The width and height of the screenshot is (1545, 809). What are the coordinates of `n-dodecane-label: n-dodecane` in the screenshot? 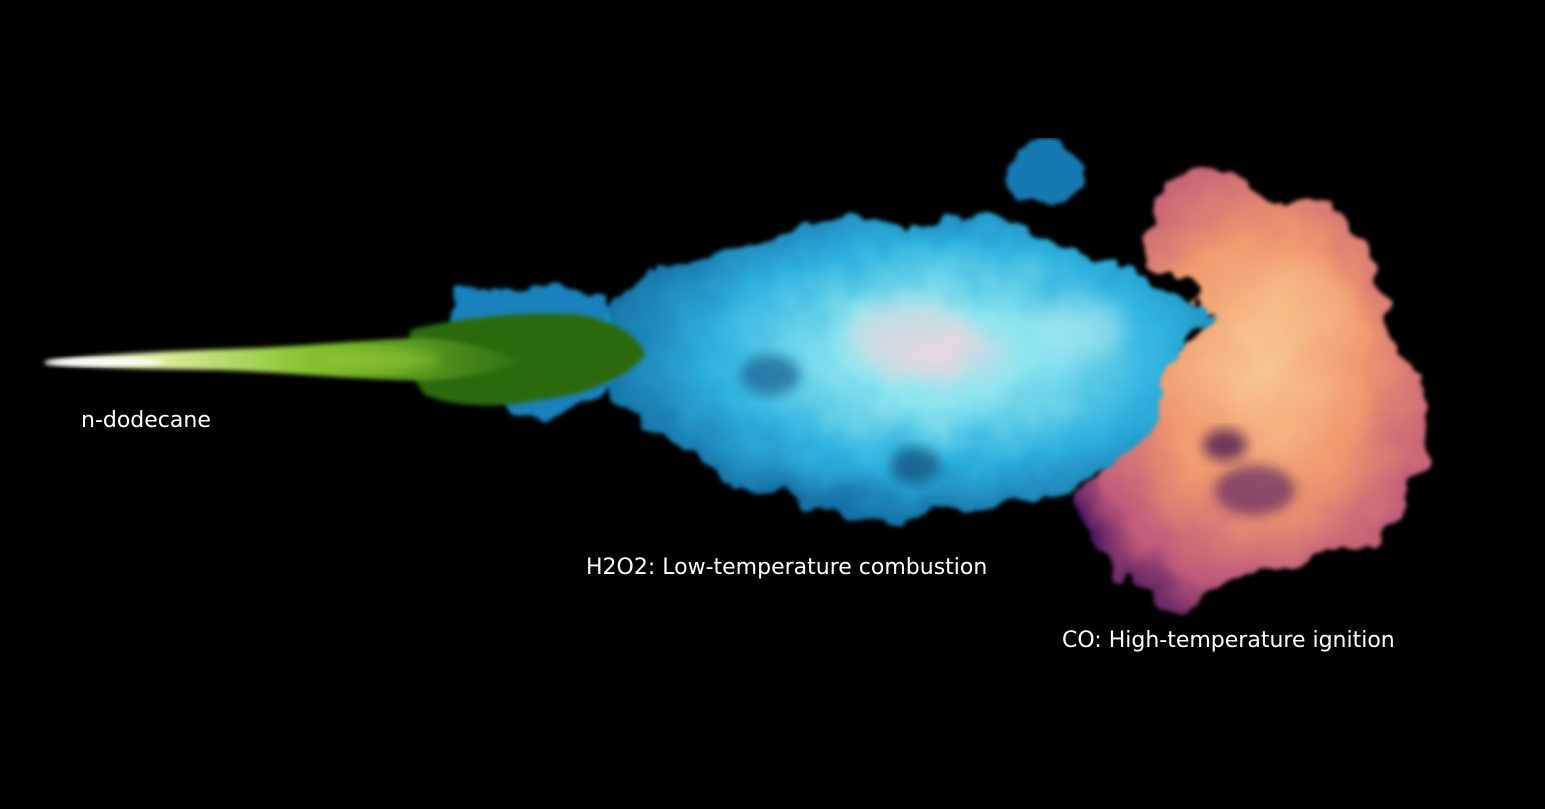 It's located at (146, 420).